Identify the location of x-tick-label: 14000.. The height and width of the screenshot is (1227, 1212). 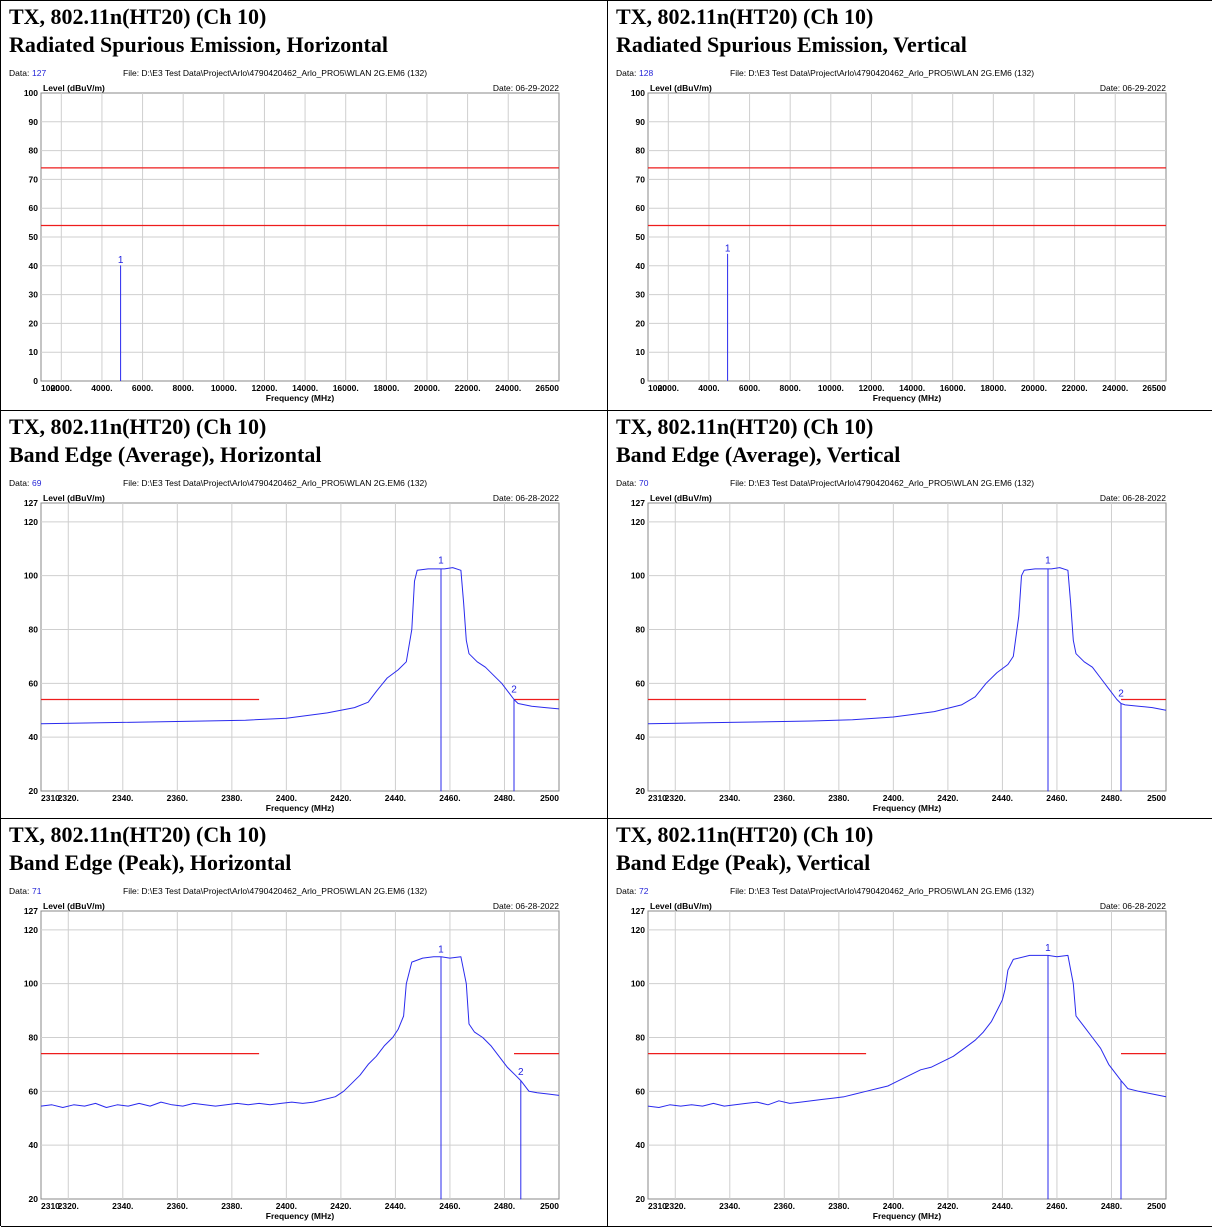
(912, 388).